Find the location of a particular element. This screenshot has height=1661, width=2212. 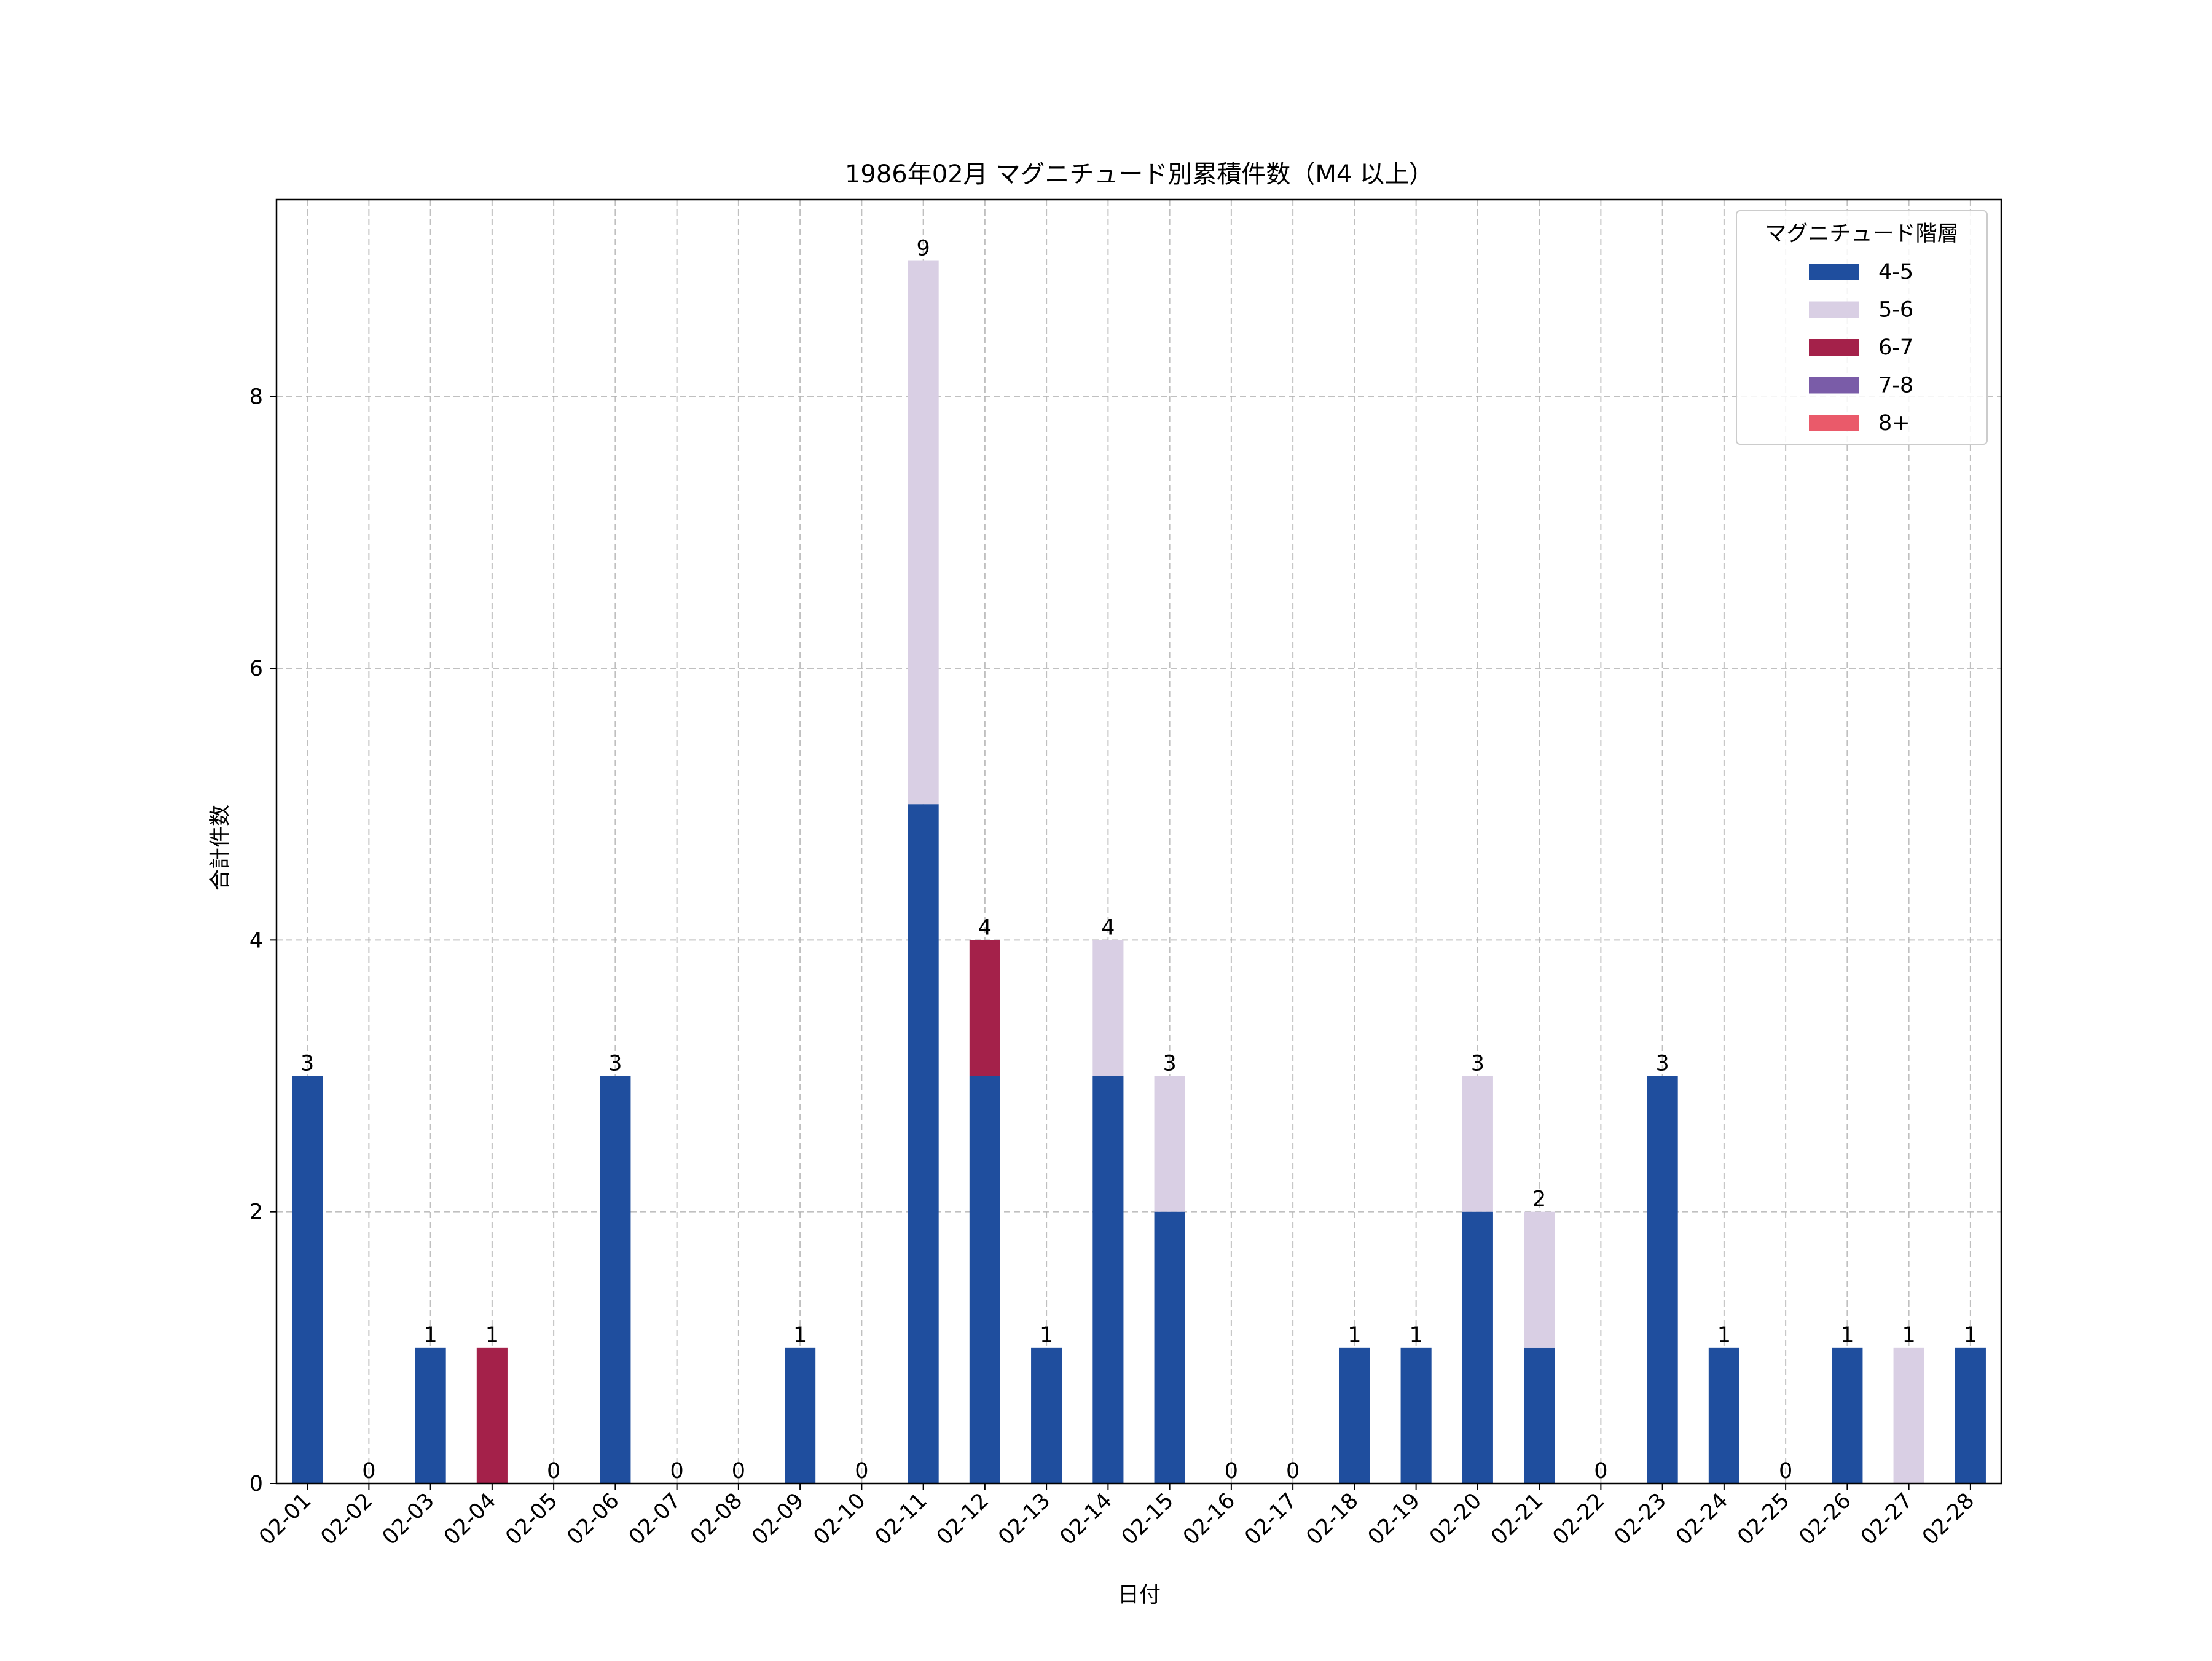

bar-total-label: 2 is located at coordinates (1539, 1199).